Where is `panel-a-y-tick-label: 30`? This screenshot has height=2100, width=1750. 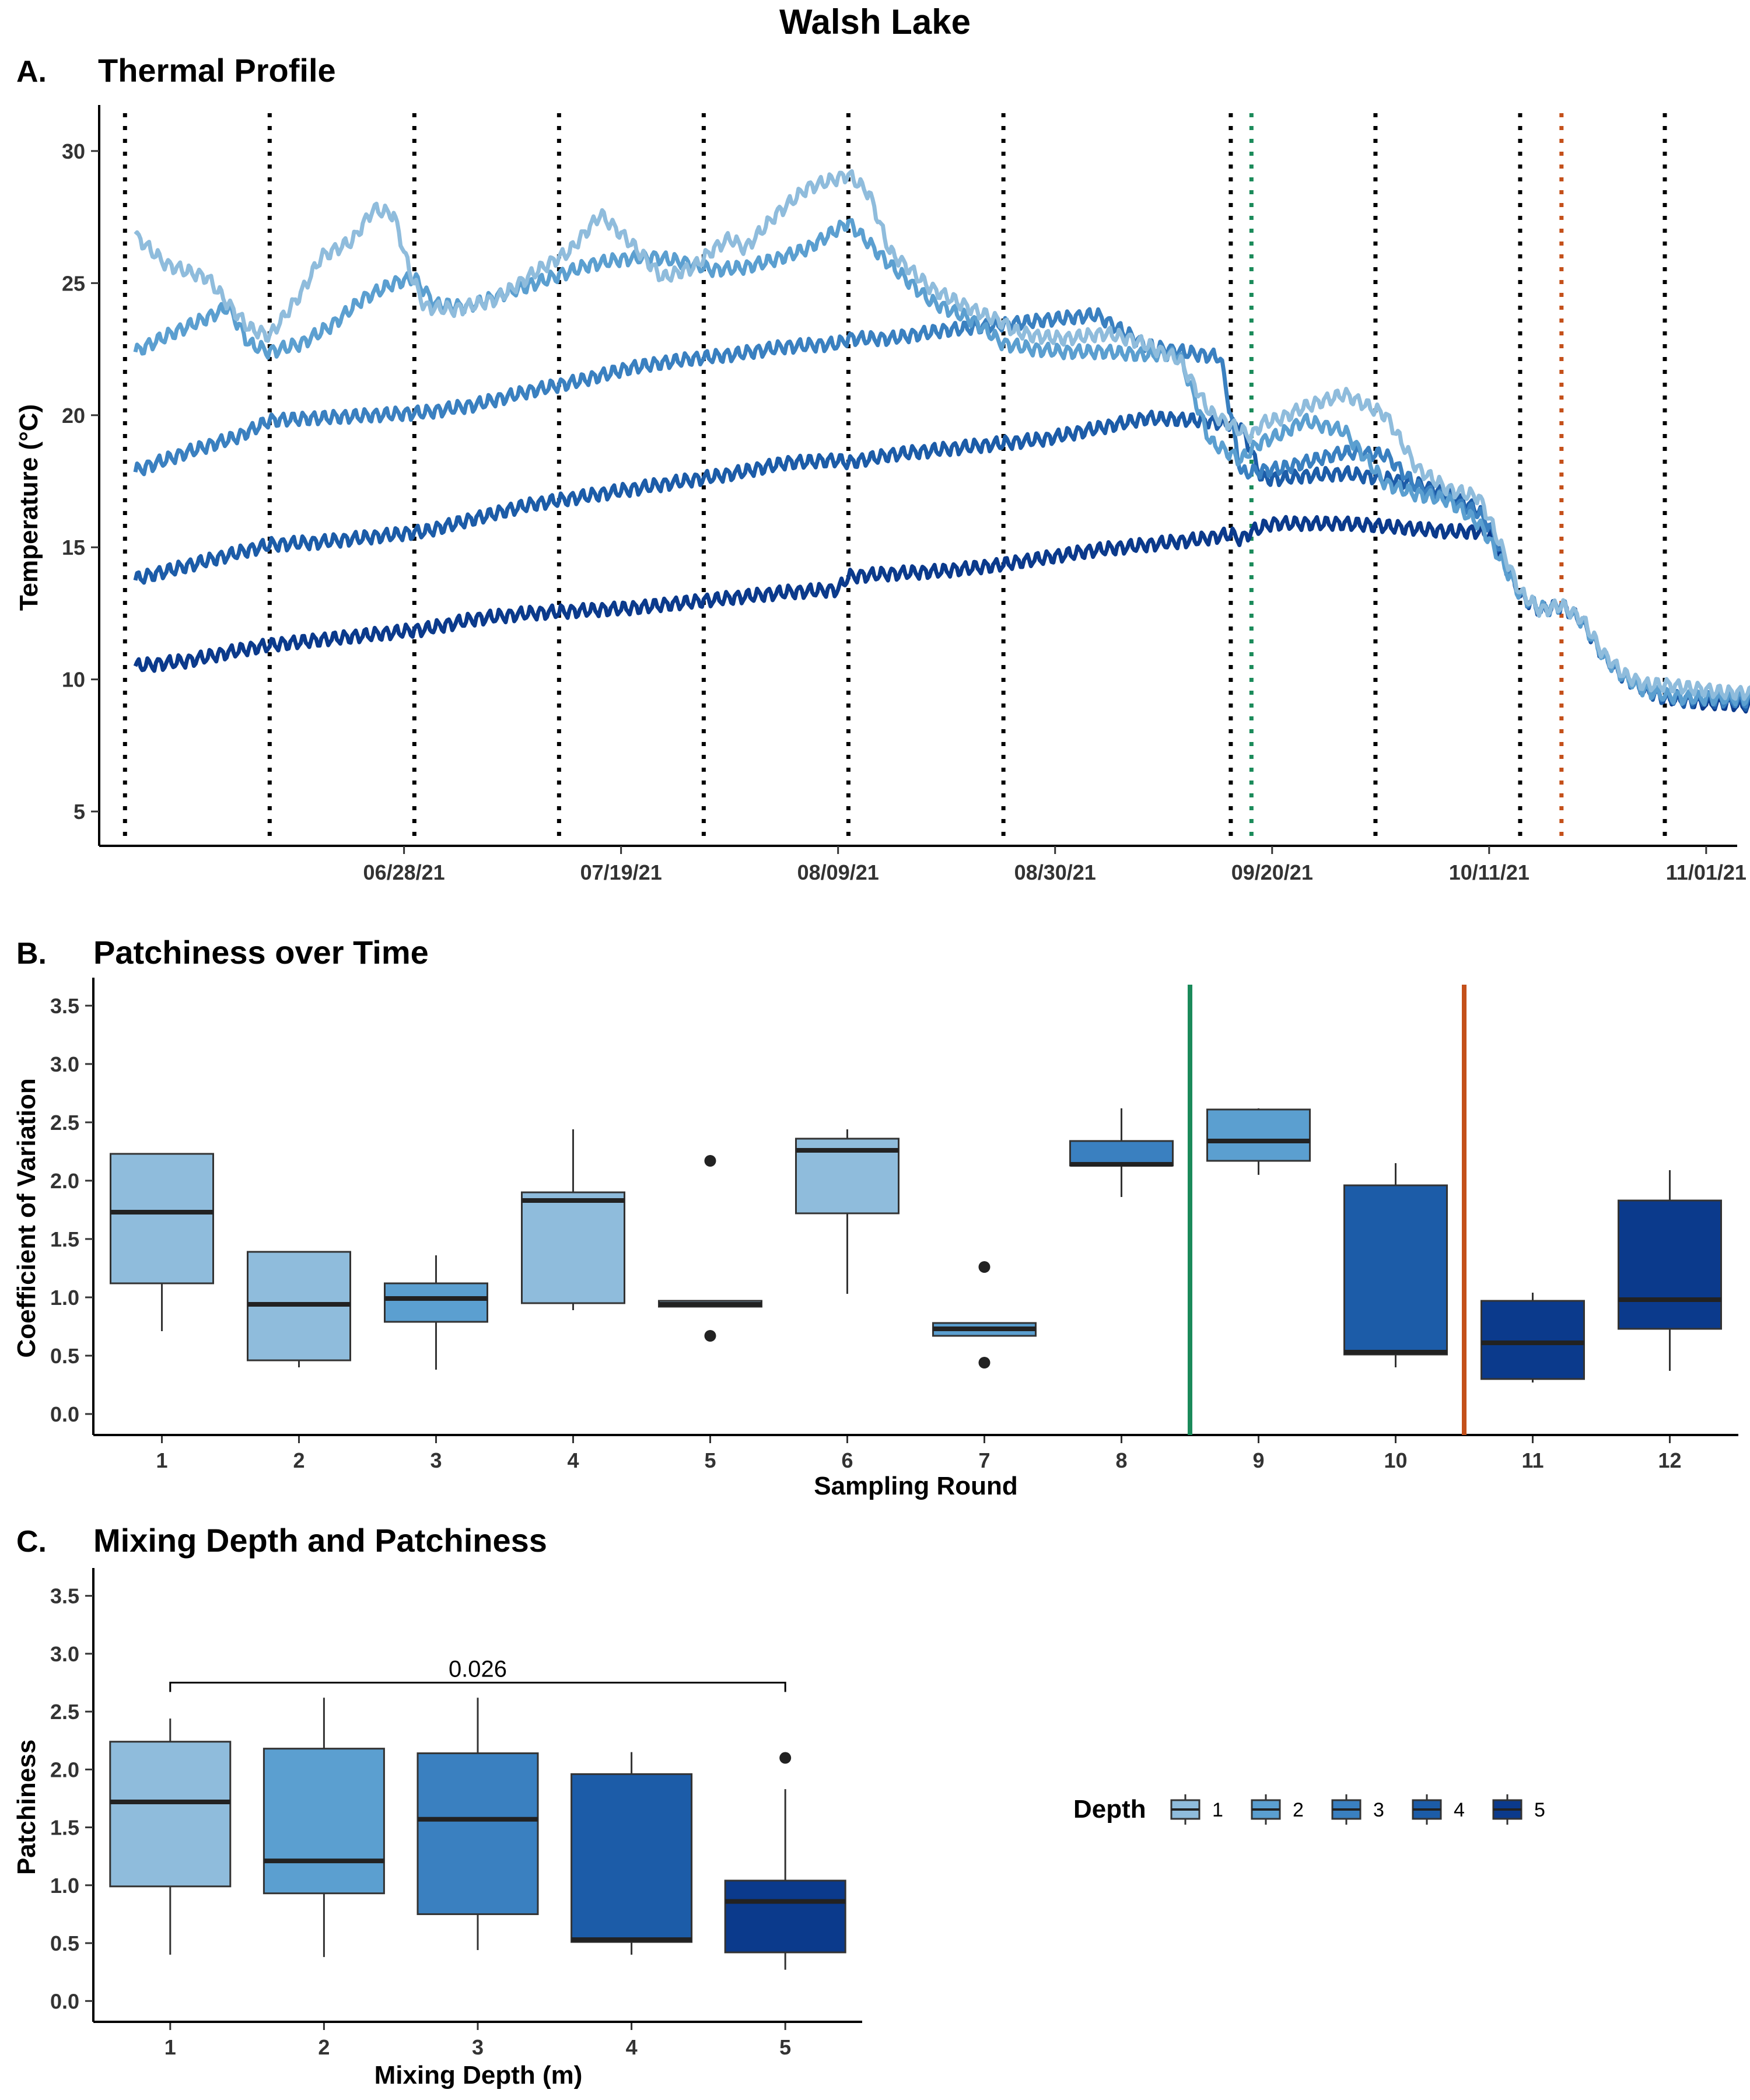
panel-a-y-tick-label: 30 is located at coordinates (73, 151).